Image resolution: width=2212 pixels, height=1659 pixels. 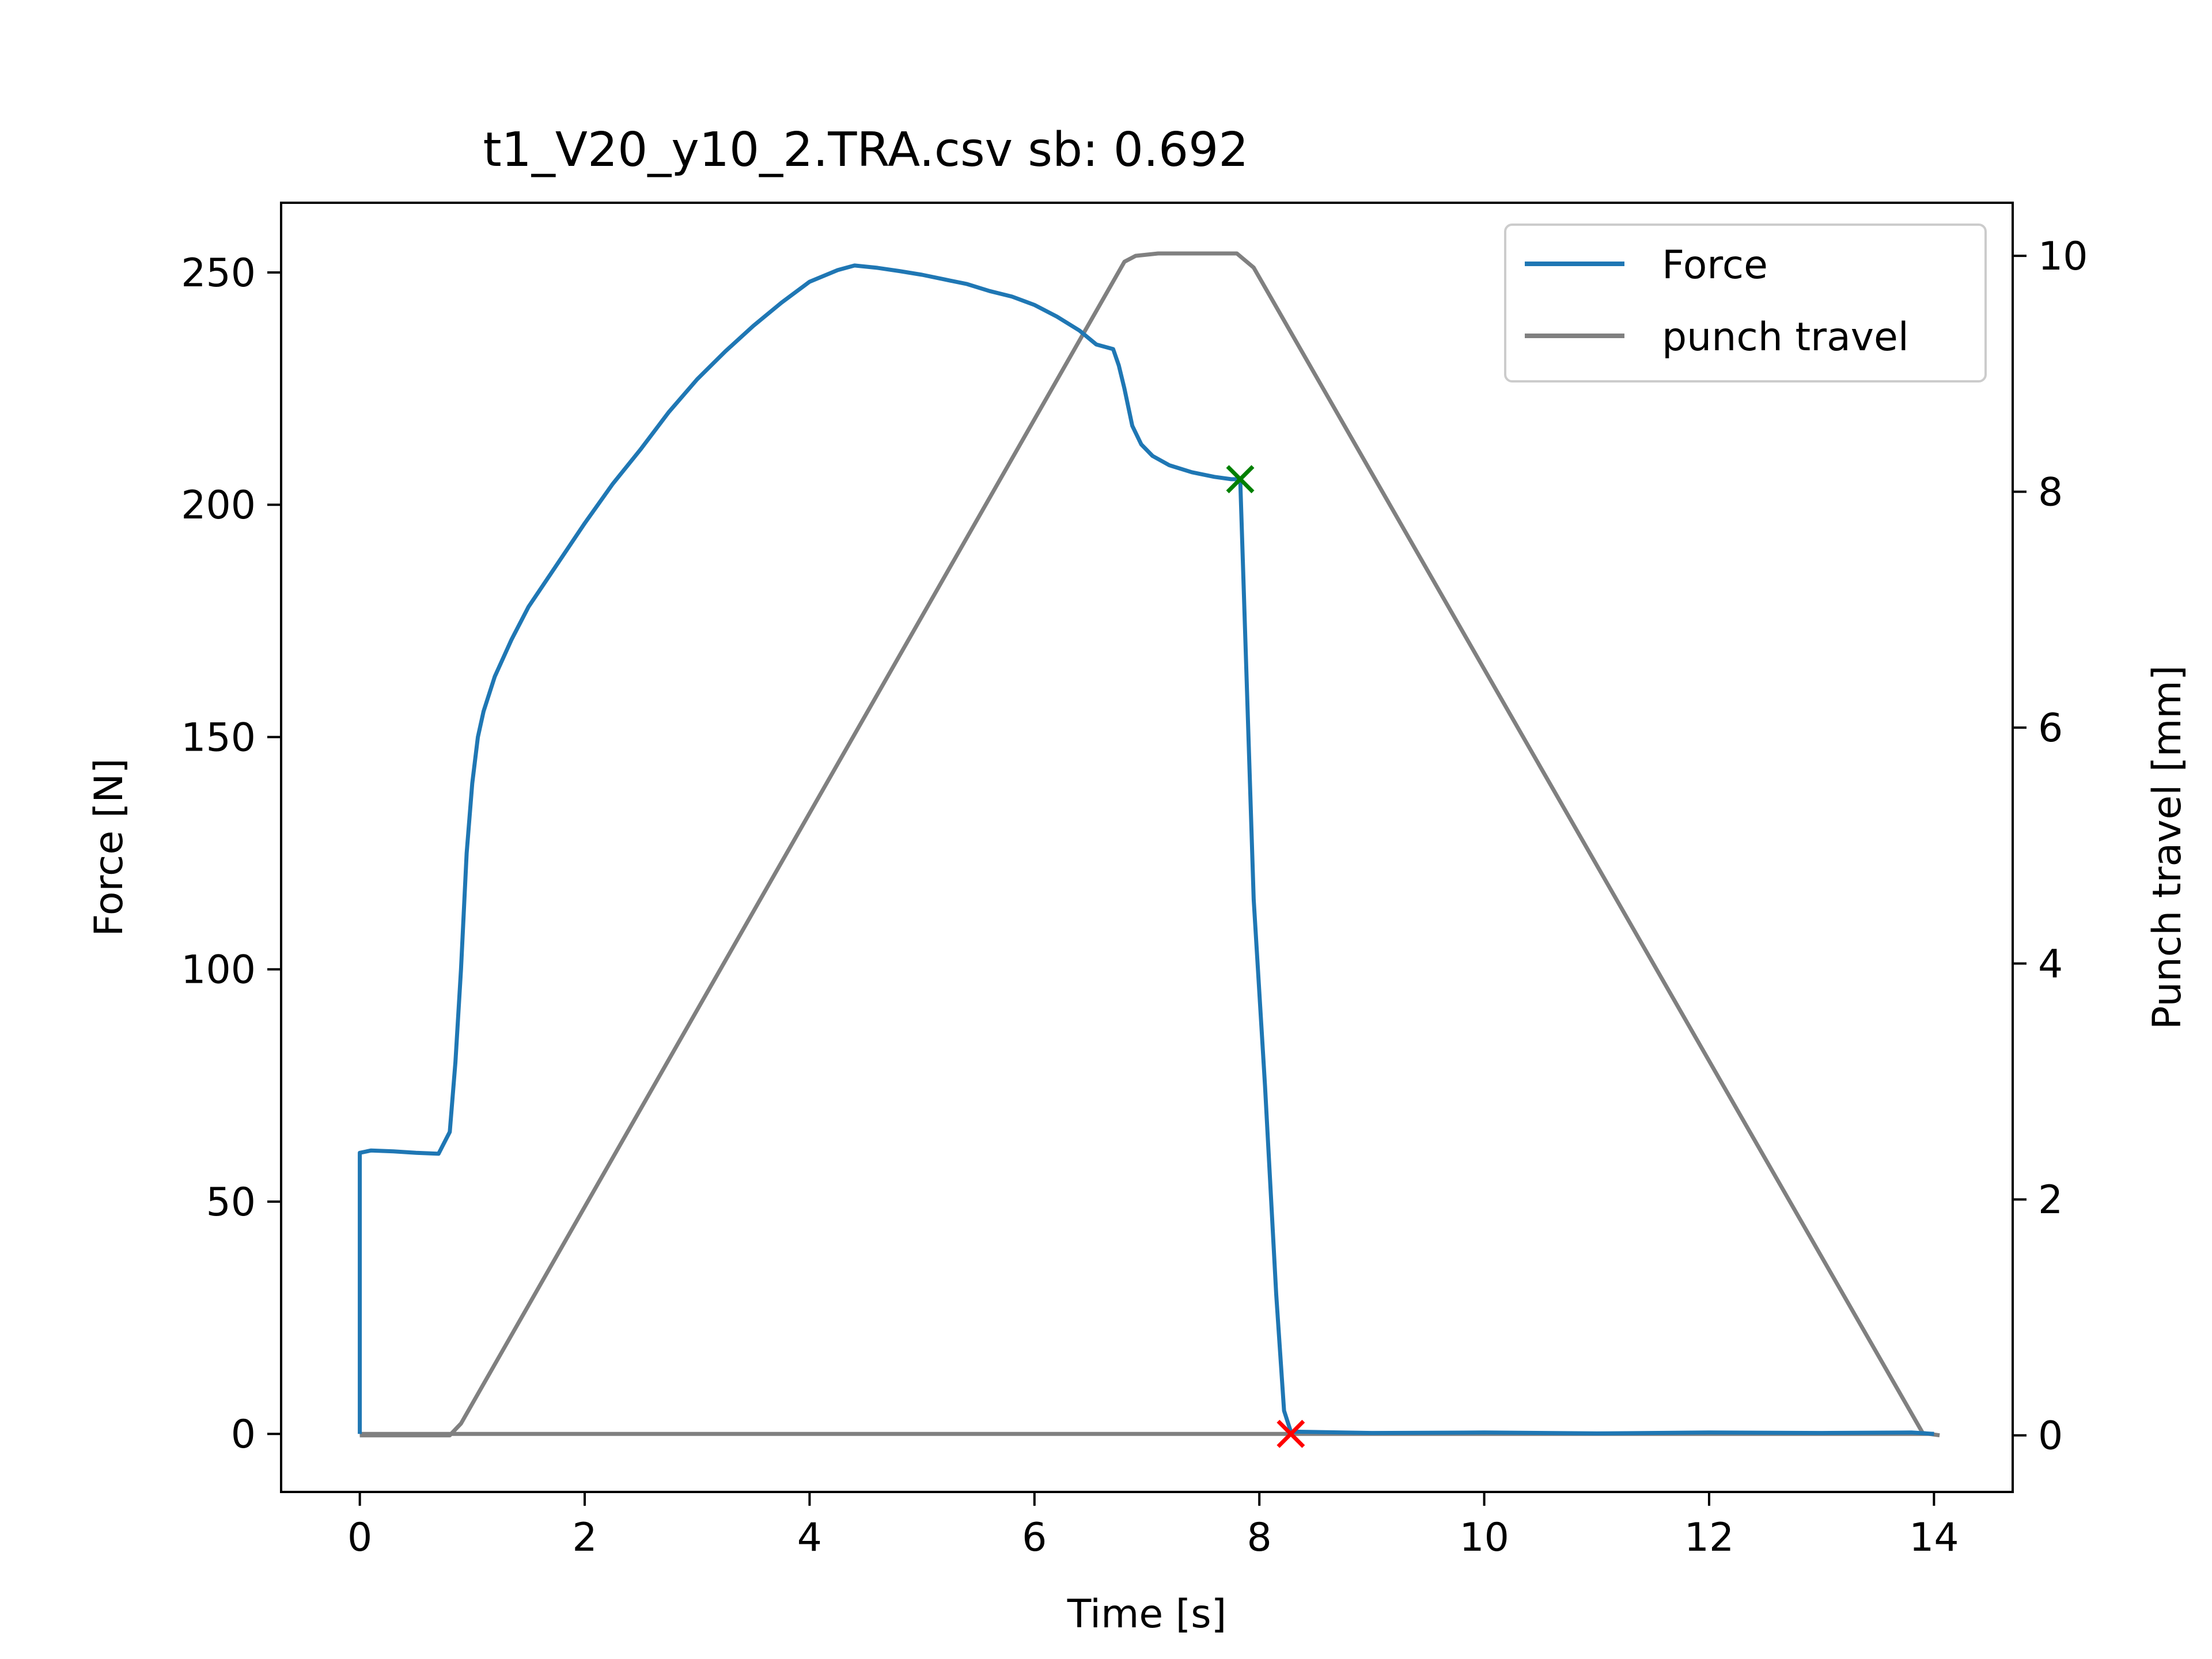 I want to click on x-tick-label: 2, so click(x=584, y=1537).